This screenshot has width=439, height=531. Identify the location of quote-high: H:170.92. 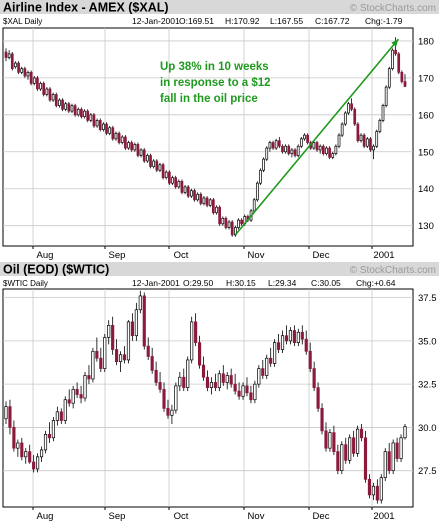
(242, 21).